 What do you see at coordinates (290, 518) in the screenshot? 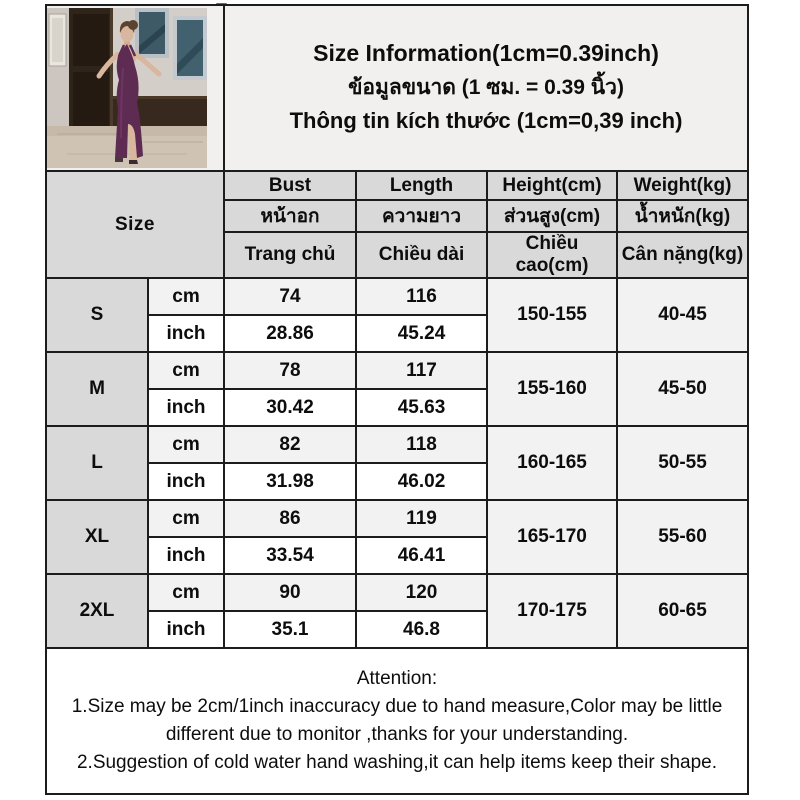
I see `bust-cm-xl: 86` at bounding box center [290, 518].